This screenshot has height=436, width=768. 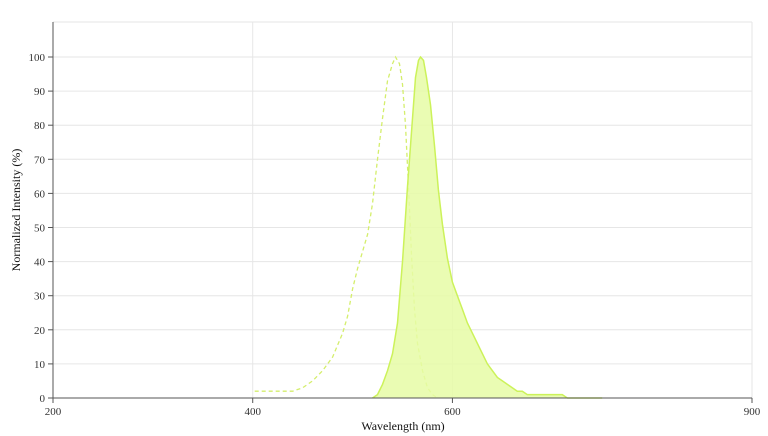 I want to click on y-tick-label: 30, so click(x=40, y=297).